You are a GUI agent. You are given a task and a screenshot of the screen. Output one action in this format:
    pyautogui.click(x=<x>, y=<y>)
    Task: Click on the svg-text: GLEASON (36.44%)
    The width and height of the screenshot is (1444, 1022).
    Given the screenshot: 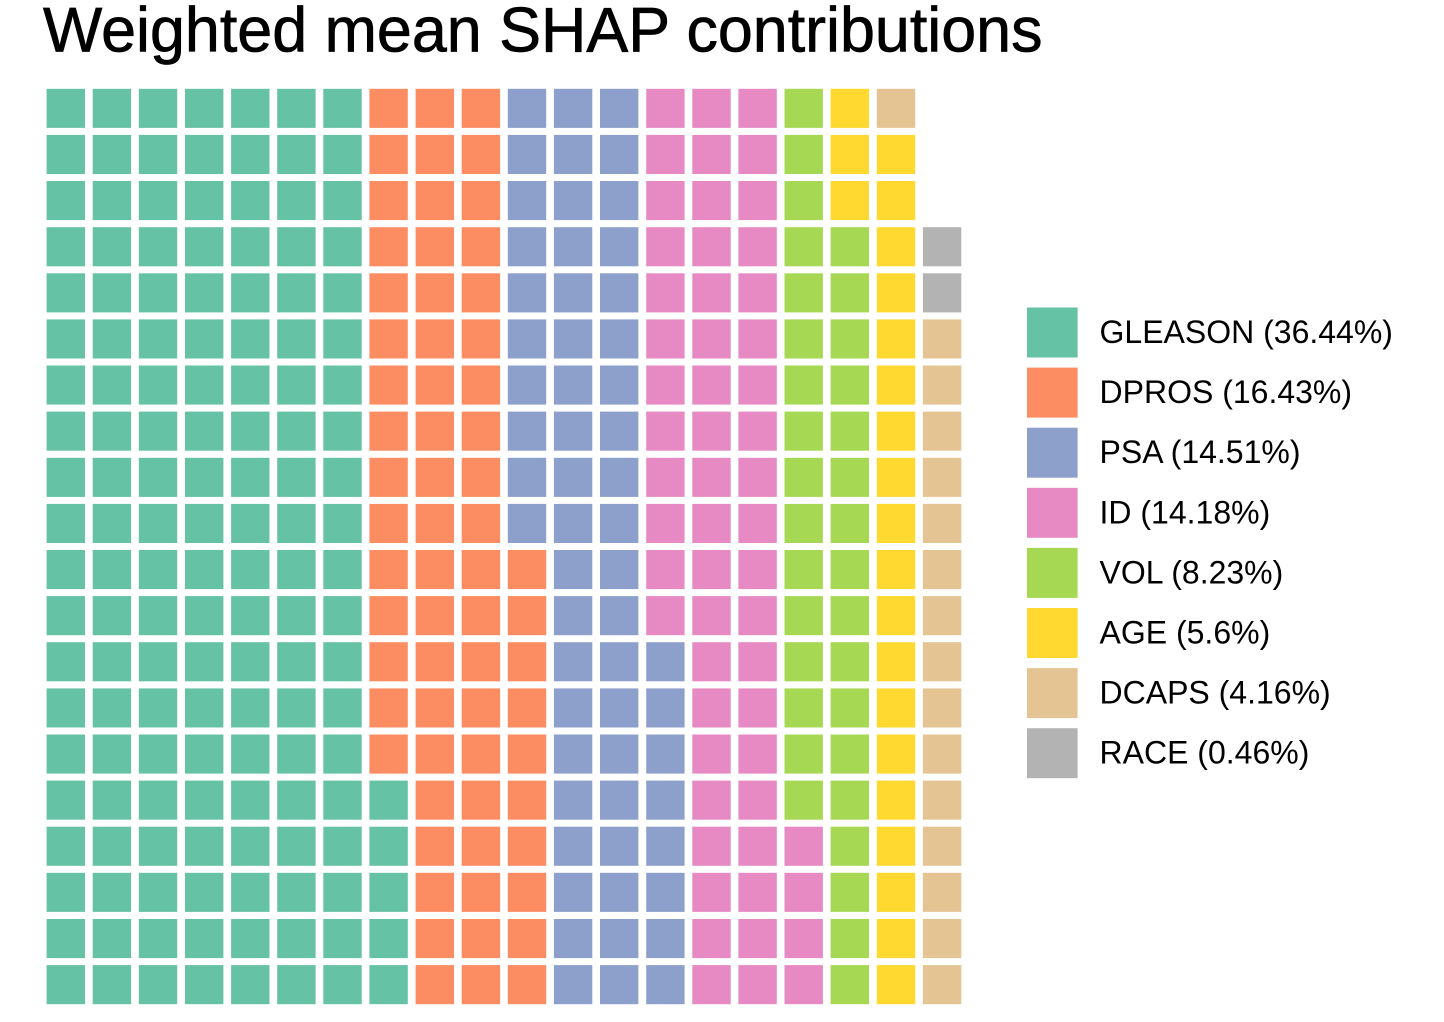 What is the action you would take?
    pyautogui.click(x=1246, y=332)
    